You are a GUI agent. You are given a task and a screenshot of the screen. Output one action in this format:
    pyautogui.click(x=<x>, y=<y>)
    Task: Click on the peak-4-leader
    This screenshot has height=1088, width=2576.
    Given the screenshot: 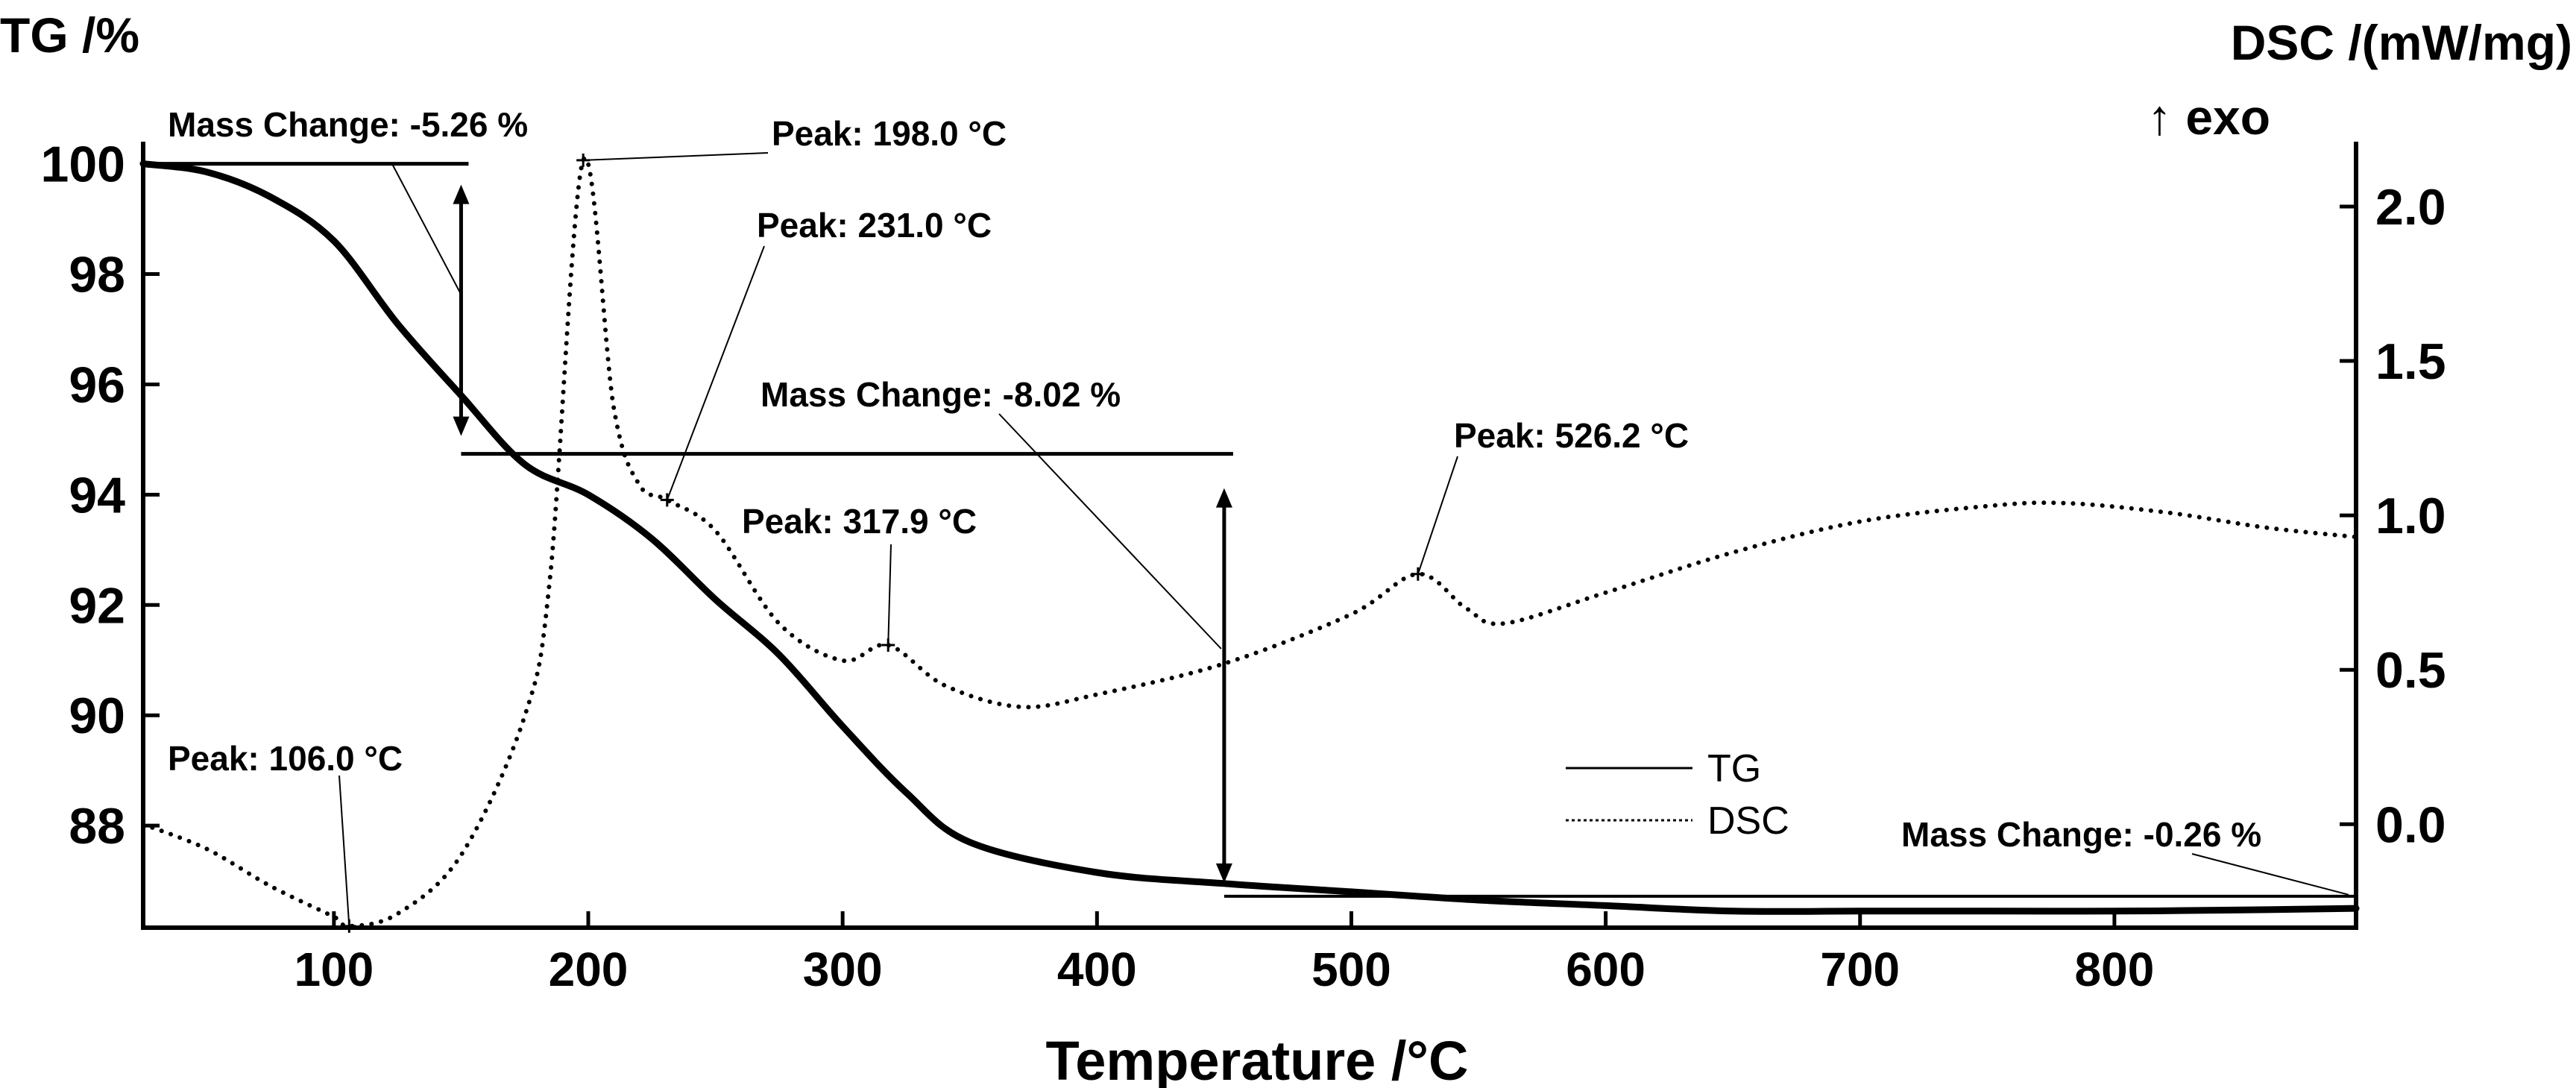 What is the action you would take?
    pyautogui.click(x=1437, y=515)
    